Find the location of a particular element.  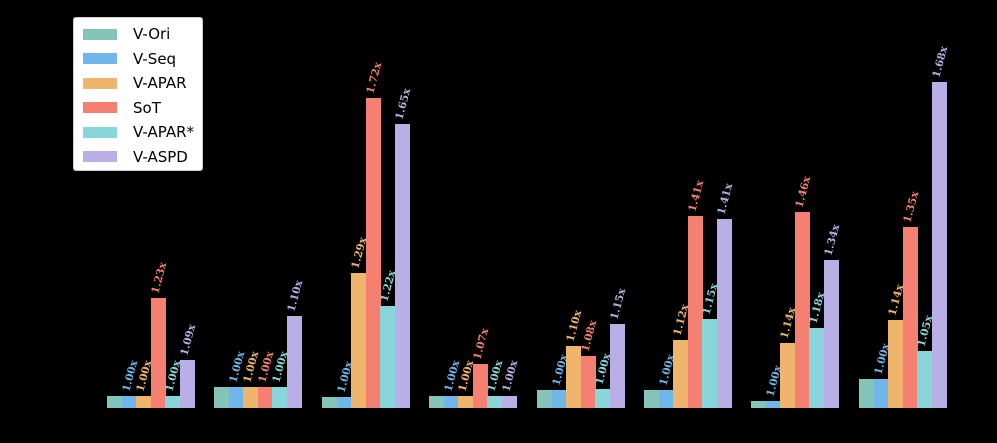

bar-value-label: 1.23x is located at coordinates (159, 278).